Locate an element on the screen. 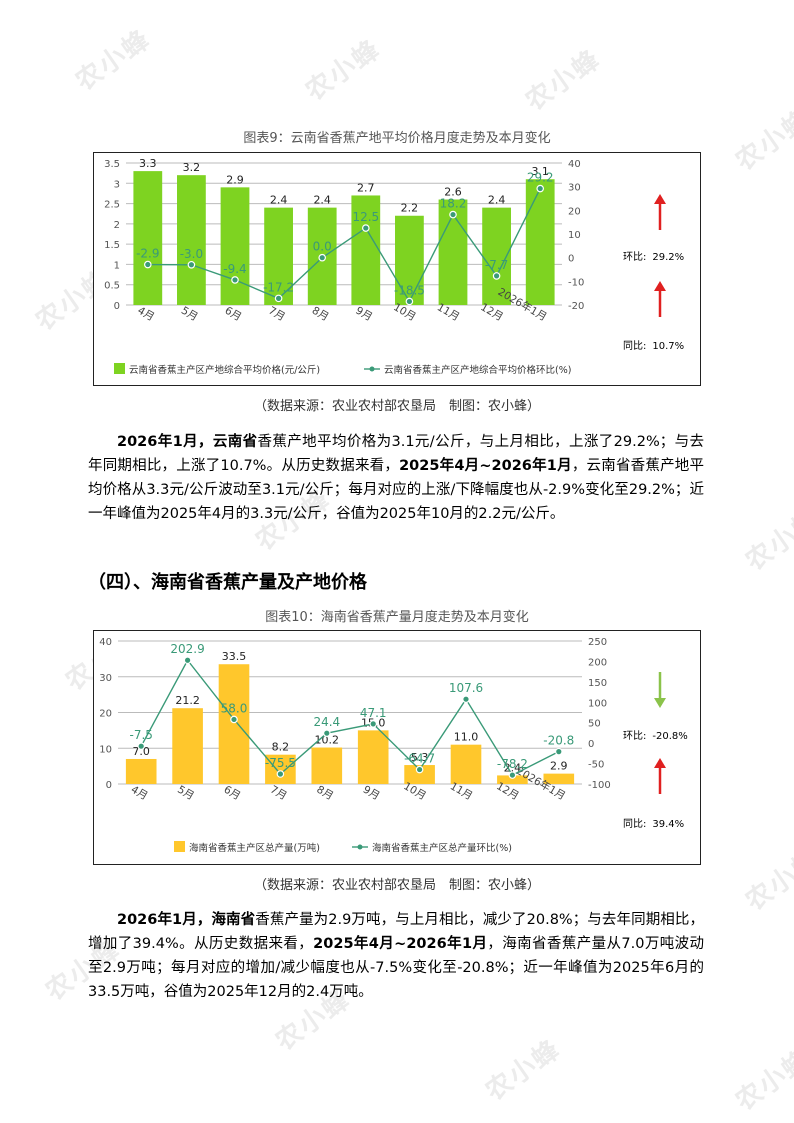 The width and height of the screenshot is (794, 1123). line-label: 29.2 is located at coordinates (540, 178).